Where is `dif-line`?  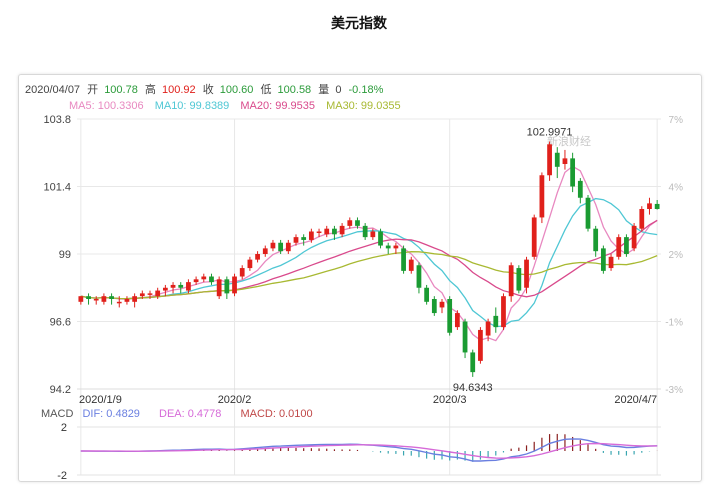 dif-line is located at coordinates (369, 450).